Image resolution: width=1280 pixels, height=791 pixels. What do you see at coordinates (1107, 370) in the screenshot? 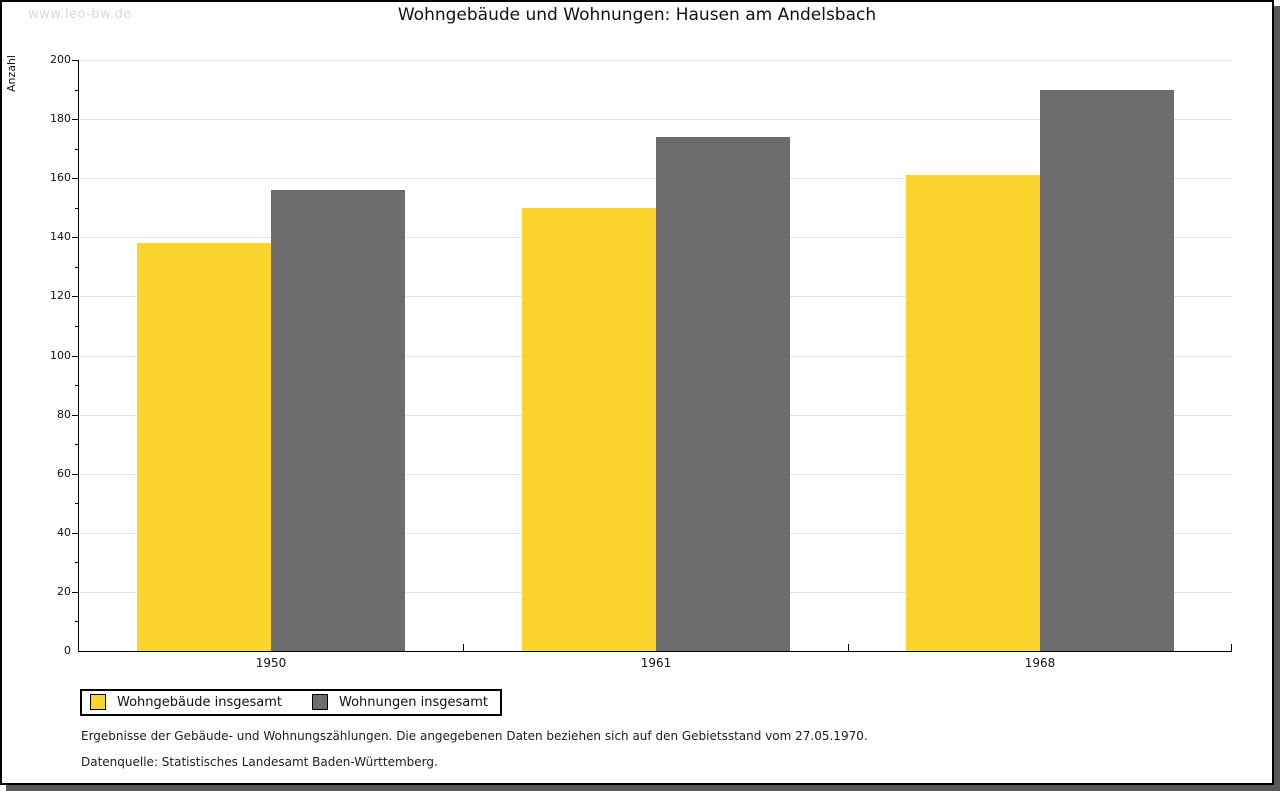
I see `bar-wohnungen-1968` at bounding box center [1107, 370].